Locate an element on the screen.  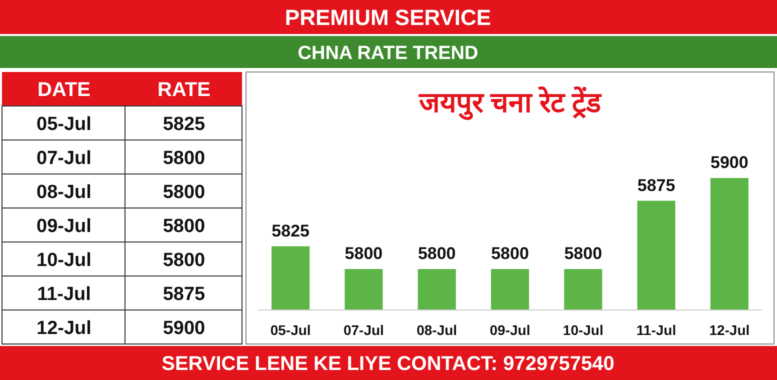
data-label: 5825 is located at coordinates (291, 230).